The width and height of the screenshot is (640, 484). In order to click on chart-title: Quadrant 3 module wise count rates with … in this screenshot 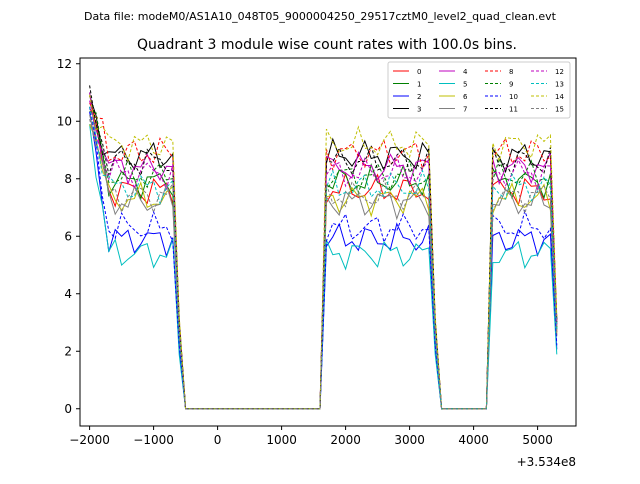, I will do `click(327, 45)`.